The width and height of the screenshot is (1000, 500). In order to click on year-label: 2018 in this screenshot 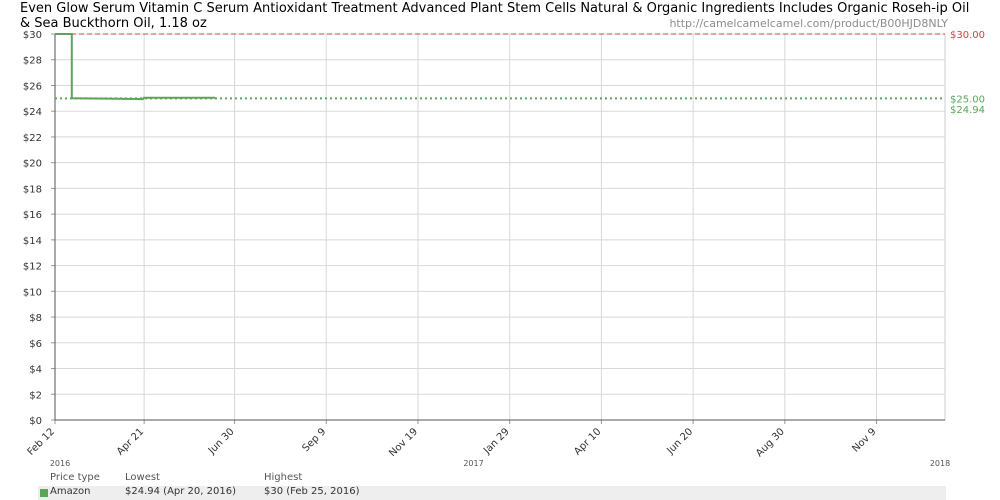, I will do `click(940, 463)`.